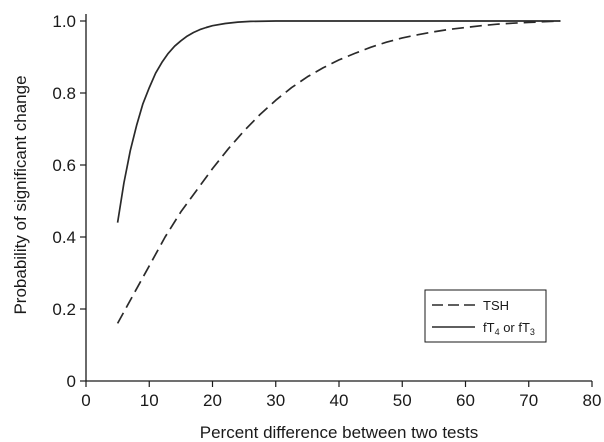  I want to click on y-tick-label: 1.0, so click(64, 21).